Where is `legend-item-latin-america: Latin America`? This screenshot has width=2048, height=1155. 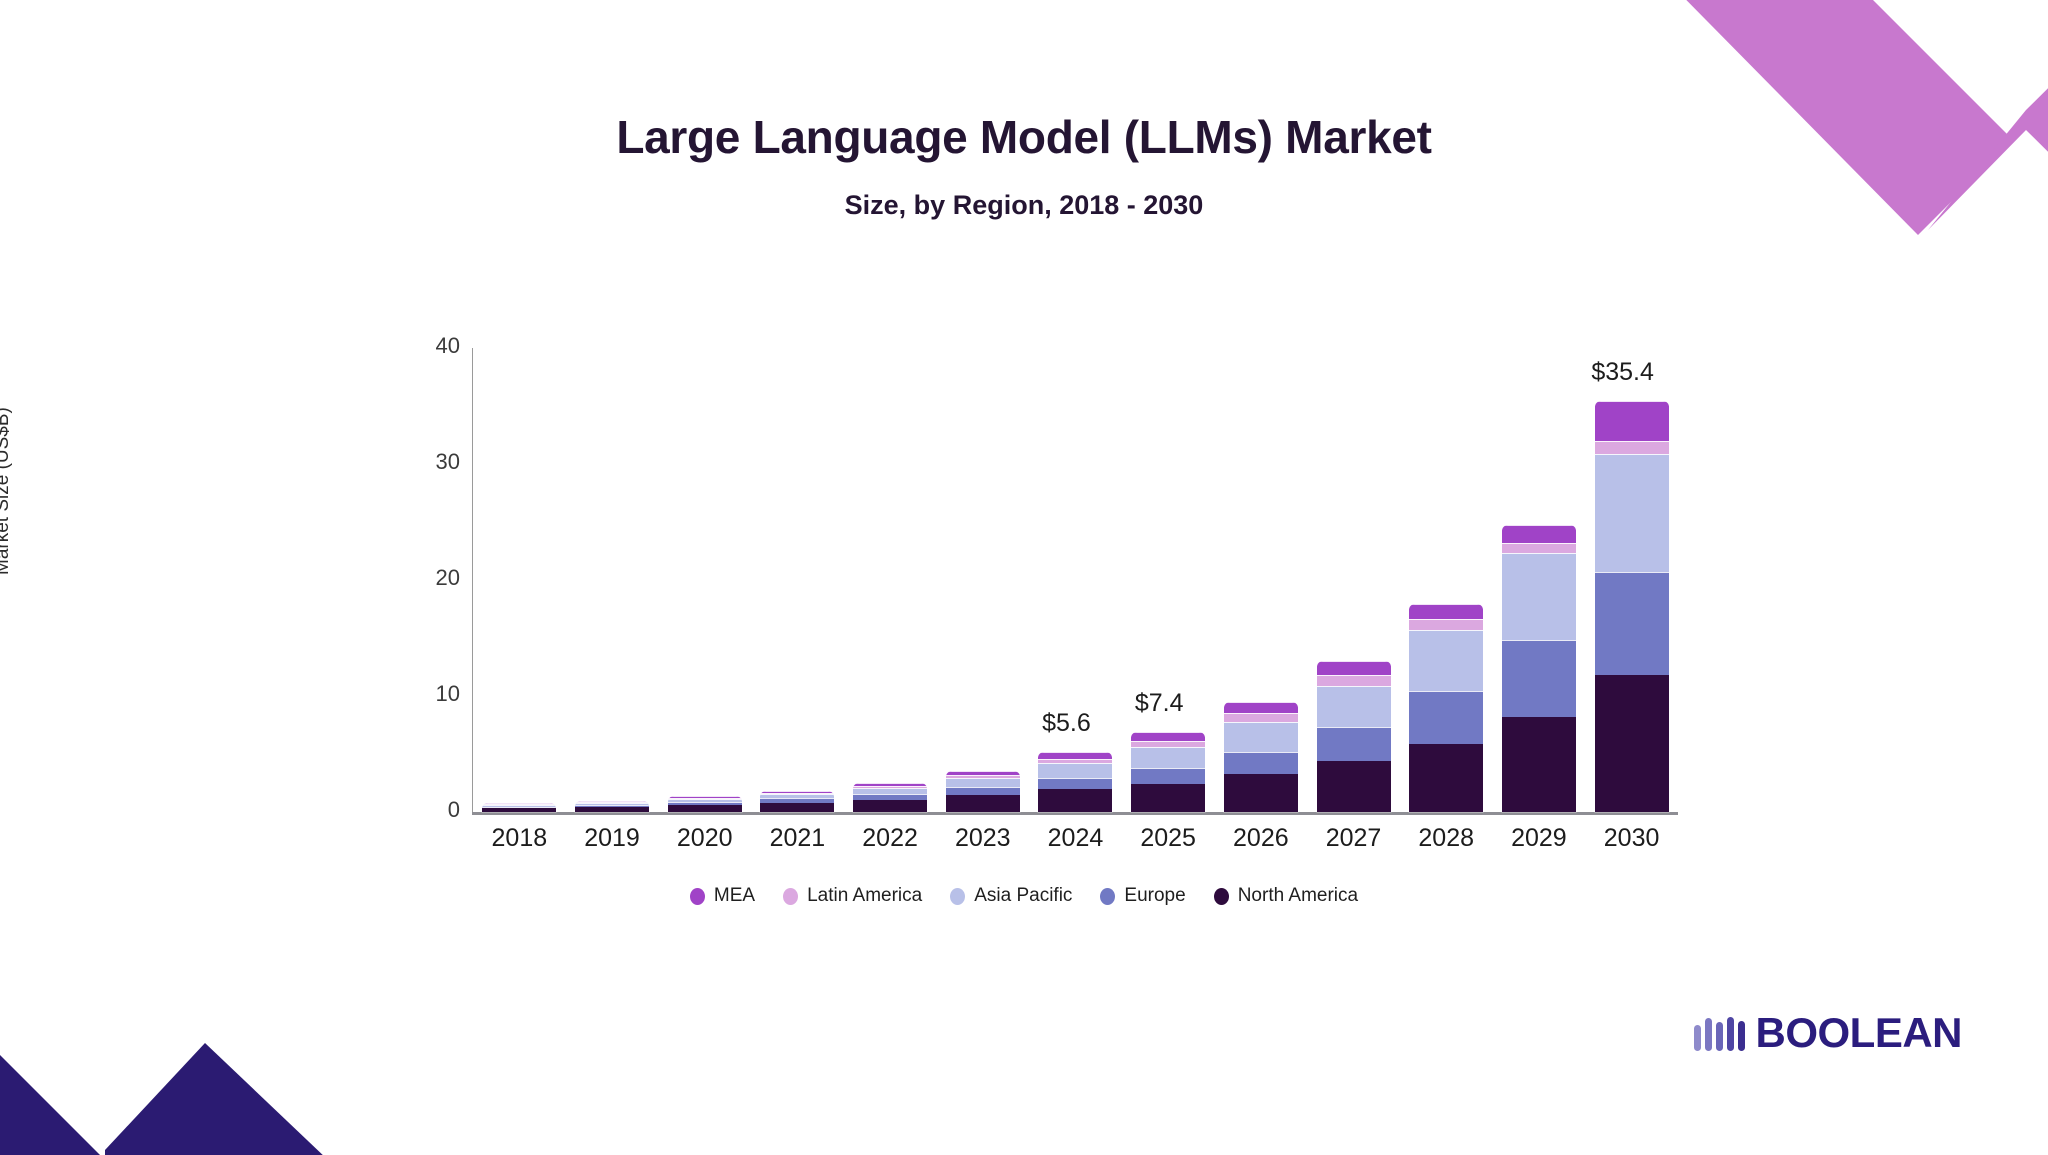
legend-item-latin-america: Latin America is located at coordinates (852, 896).